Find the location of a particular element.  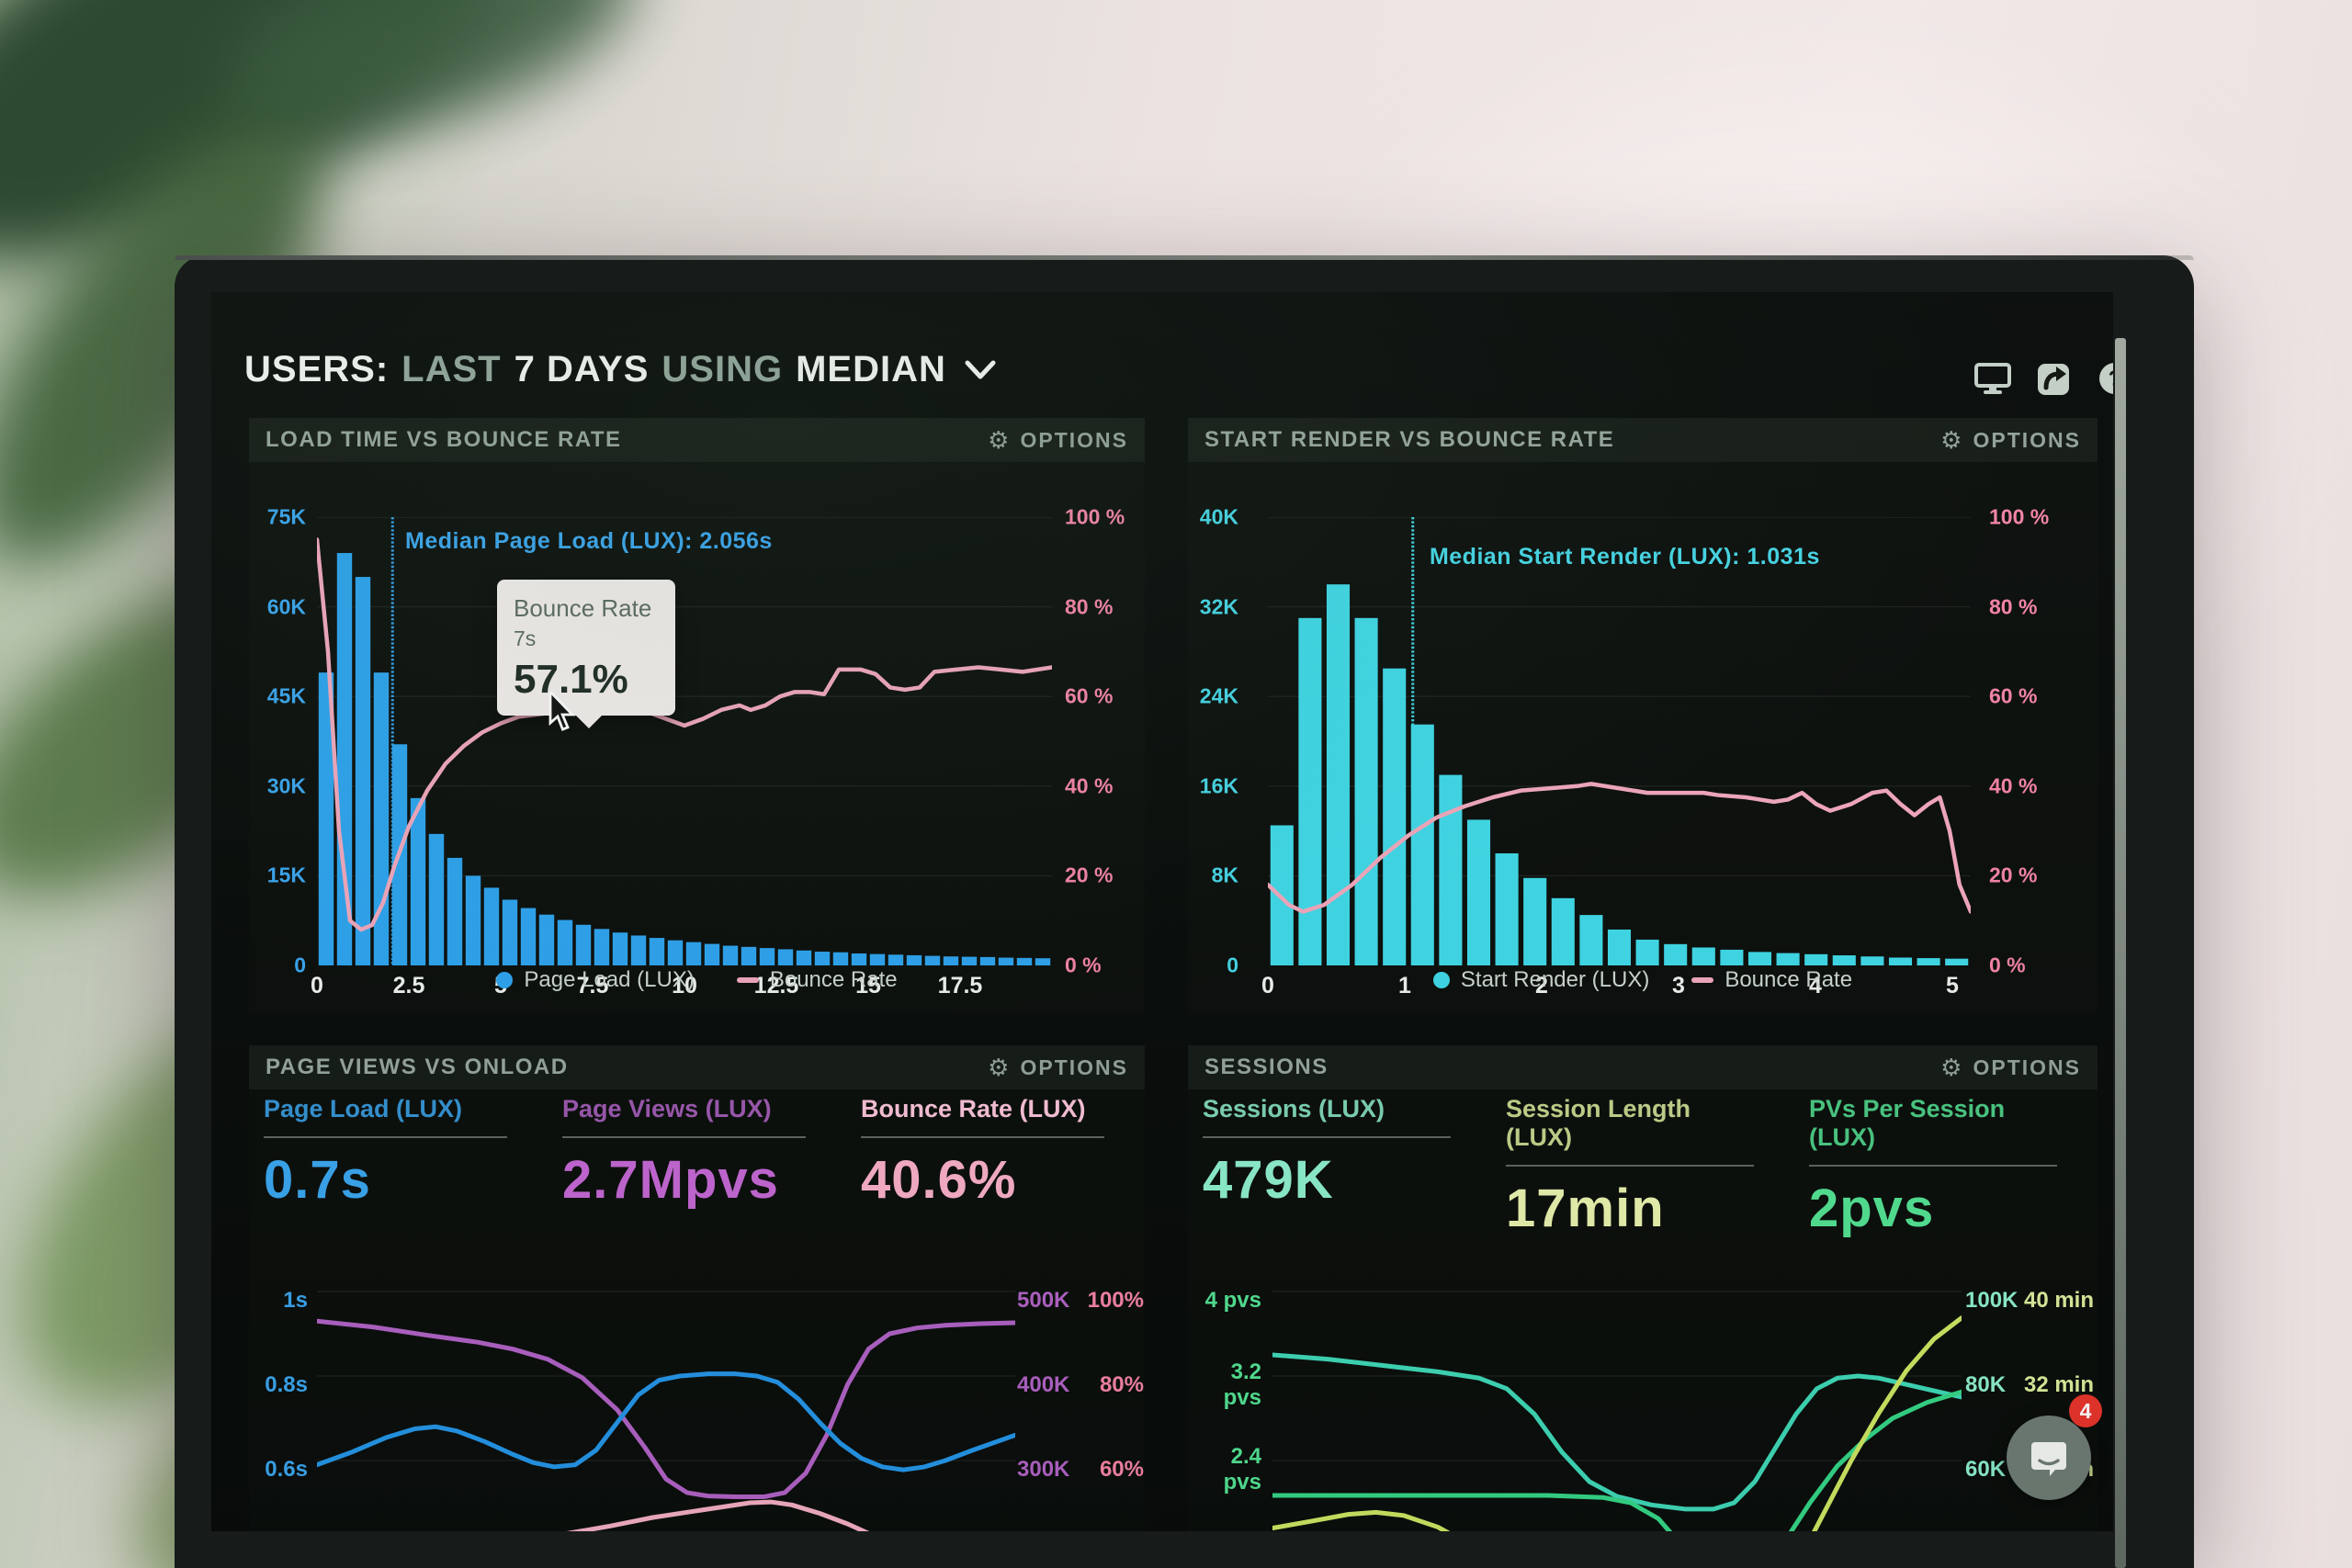

metric-value: 2pvs is located at coordinates (1872, 1208).